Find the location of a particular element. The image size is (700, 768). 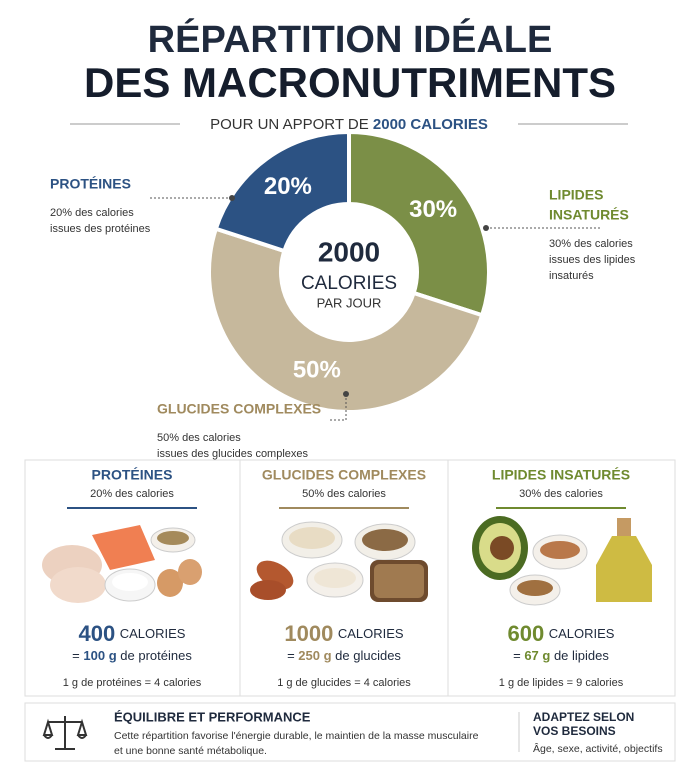

card-note: 1 g de lipides = 9 calories is located at coordinates (561, 683).